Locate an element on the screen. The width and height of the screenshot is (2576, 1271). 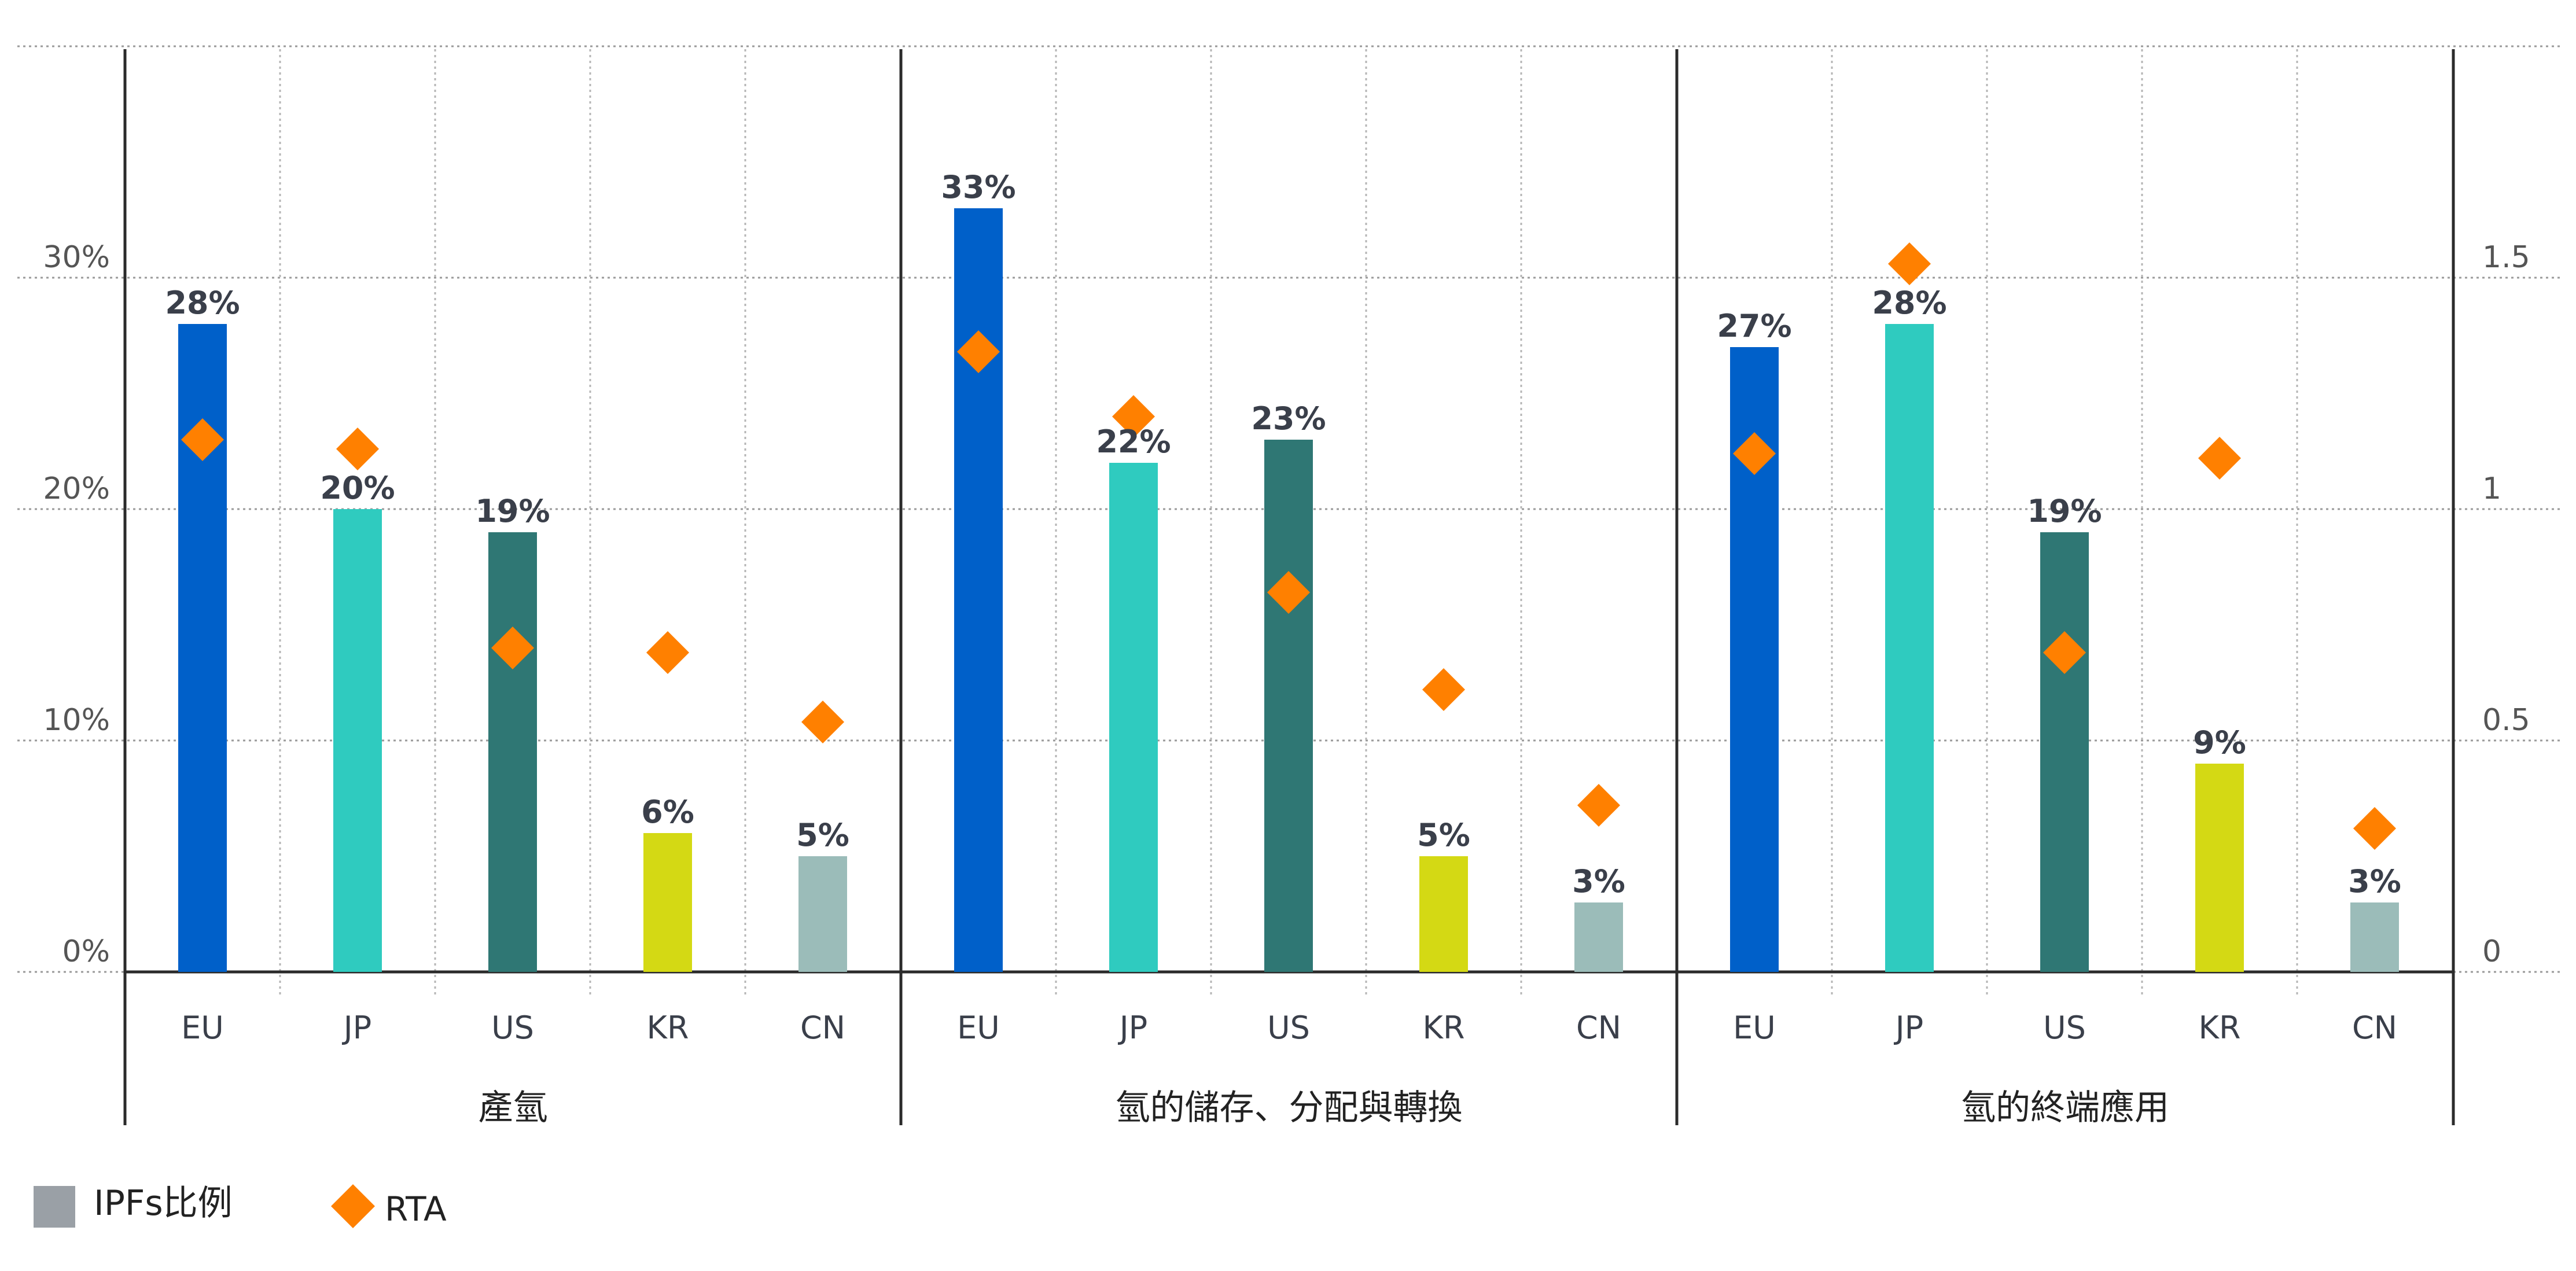
left-axis-tick-label: 30% is located at coordinates (76, 257).